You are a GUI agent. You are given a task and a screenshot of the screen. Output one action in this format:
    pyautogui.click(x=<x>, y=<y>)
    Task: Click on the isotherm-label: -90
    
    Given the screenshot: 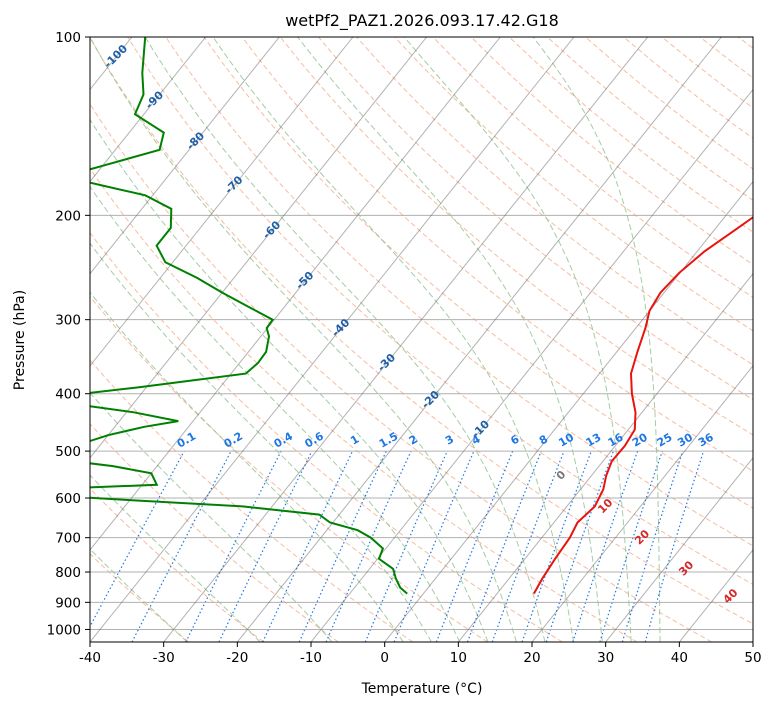 What is the action you would take?
    pyautogui.click(x=154, y=99)
    